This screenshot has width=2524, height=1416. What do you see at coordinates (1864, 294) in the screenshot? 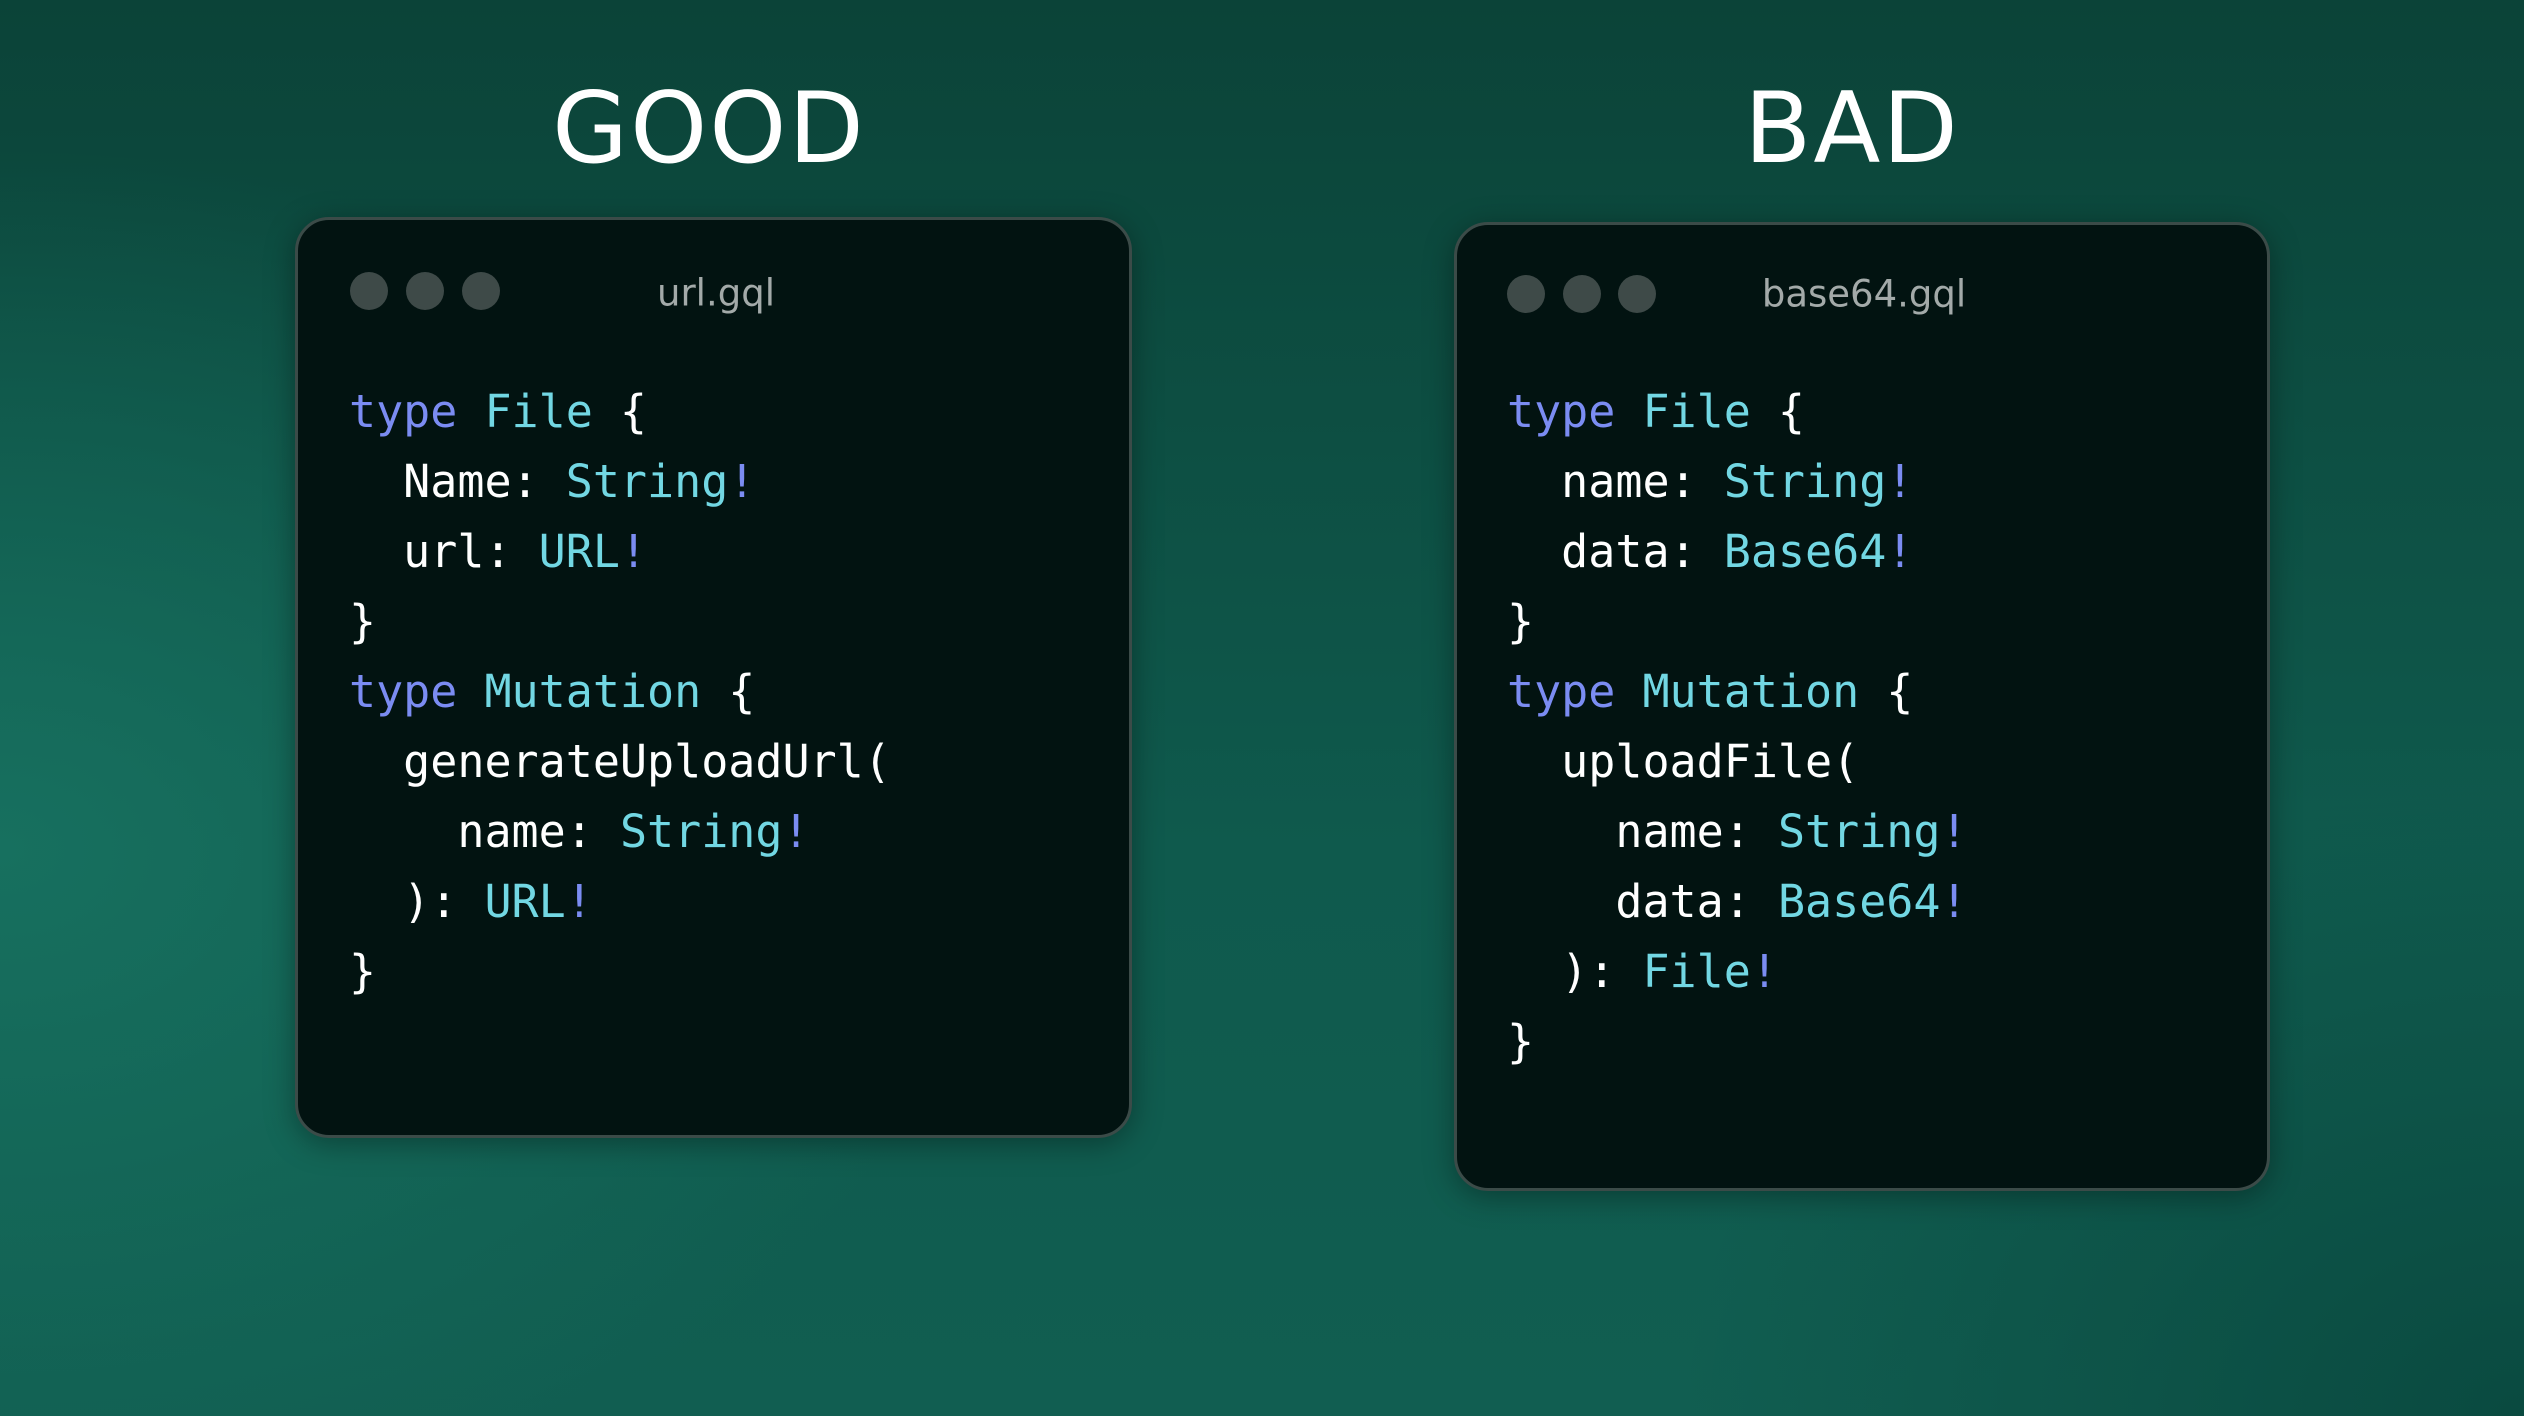
I see `filename: base64.gql` at bounding box center [1864, 294].